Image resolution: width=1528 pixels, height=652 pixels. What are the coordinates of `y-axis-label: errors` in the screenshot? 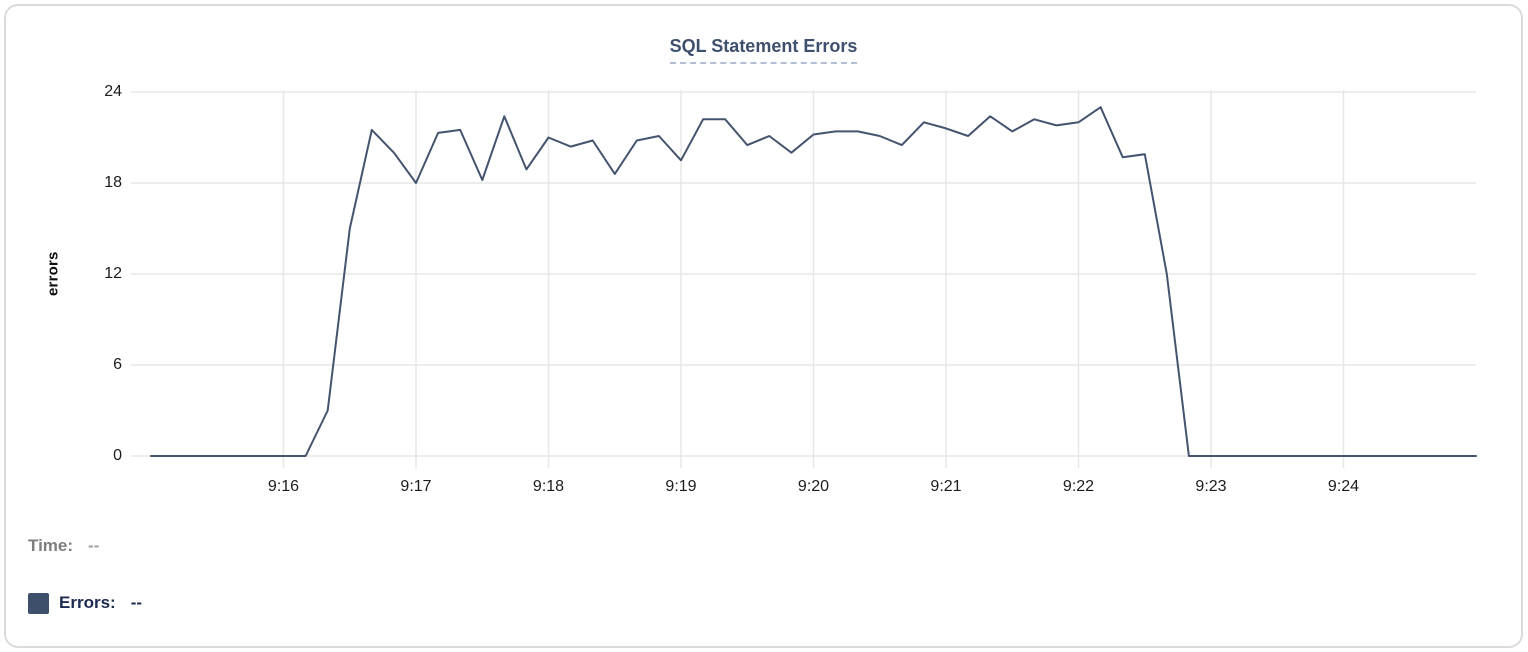 It's located at (53, 274).